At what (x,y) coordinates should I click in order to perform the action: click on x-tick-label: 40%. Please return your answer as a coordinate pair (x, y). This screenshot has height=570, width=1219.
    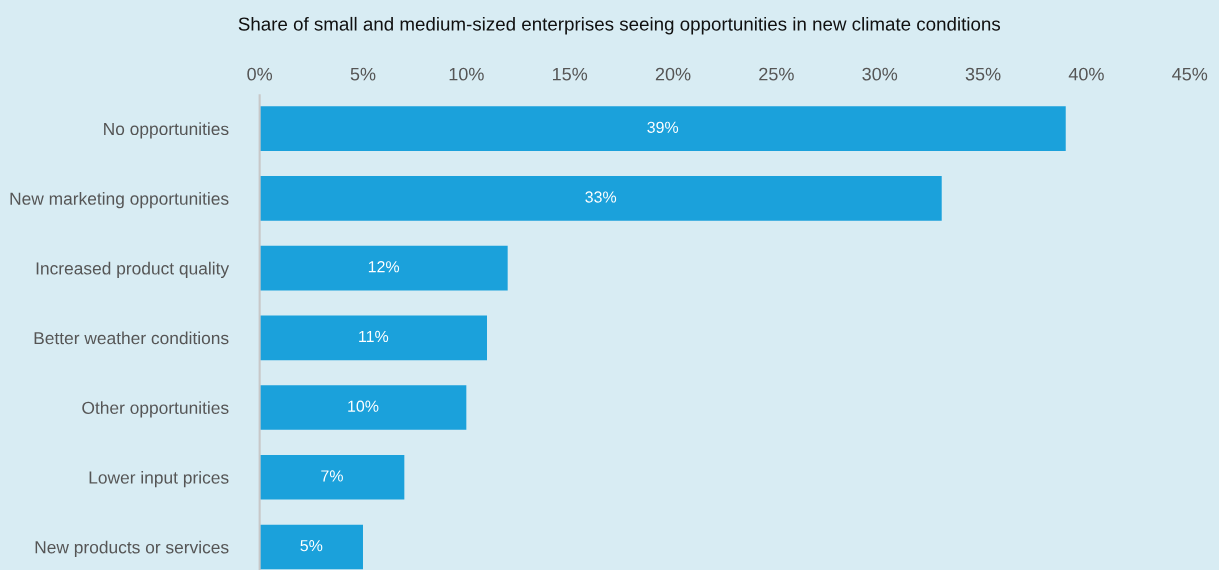
    Looking at the image, I should click on (1086, 74).